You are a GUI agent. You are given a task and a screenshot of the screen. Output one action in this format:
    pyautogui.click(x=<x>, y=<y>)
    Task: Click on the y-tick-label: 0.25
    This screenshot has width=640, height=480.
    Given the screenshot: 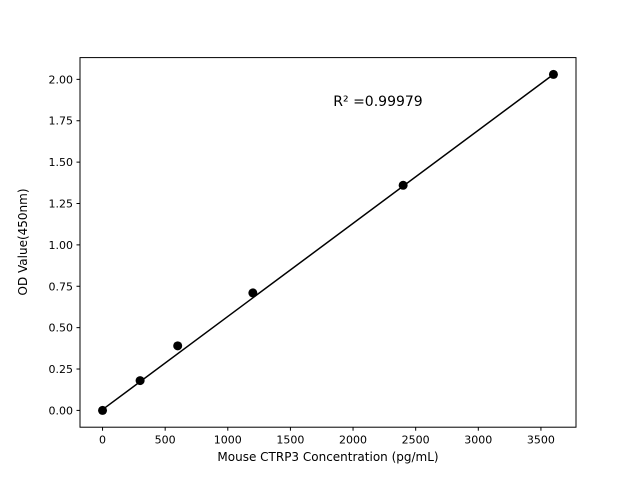 What is the action you would take?
    pyautogui.click(x=61, y=369)
    